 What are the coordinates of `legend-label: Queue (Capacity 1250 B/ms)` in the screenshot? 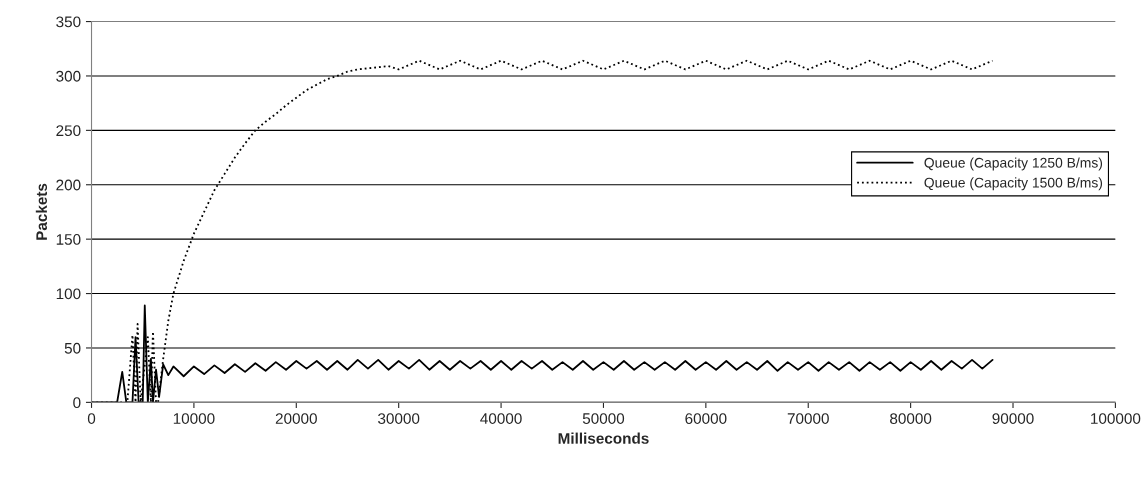 It's located at (1013, 164).